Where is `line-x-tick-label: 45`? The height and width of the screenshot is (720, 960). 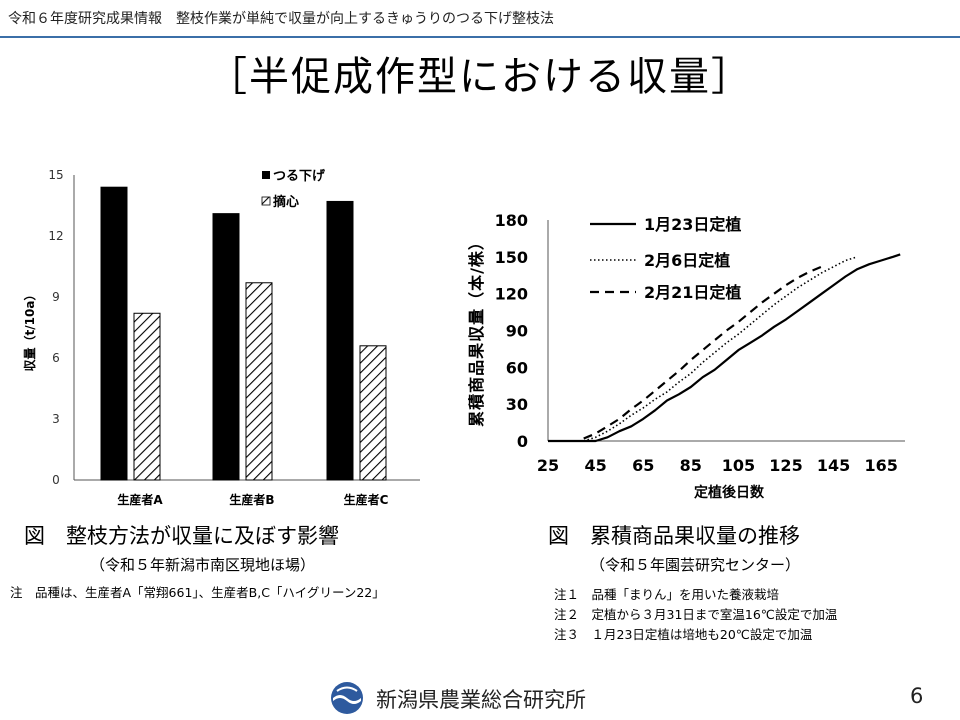
line-x-tick-label: 45 is located at coordinates (595, 465).